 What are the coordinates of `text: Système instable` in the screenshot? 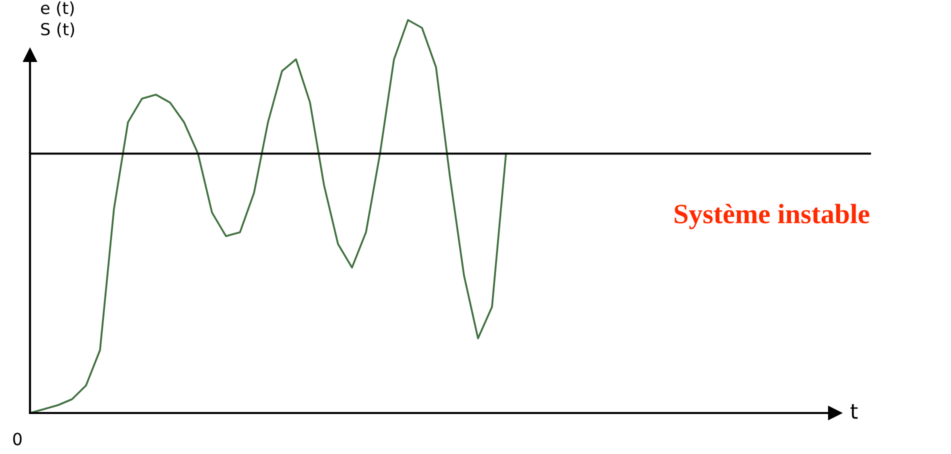 It's located at (772, 217).